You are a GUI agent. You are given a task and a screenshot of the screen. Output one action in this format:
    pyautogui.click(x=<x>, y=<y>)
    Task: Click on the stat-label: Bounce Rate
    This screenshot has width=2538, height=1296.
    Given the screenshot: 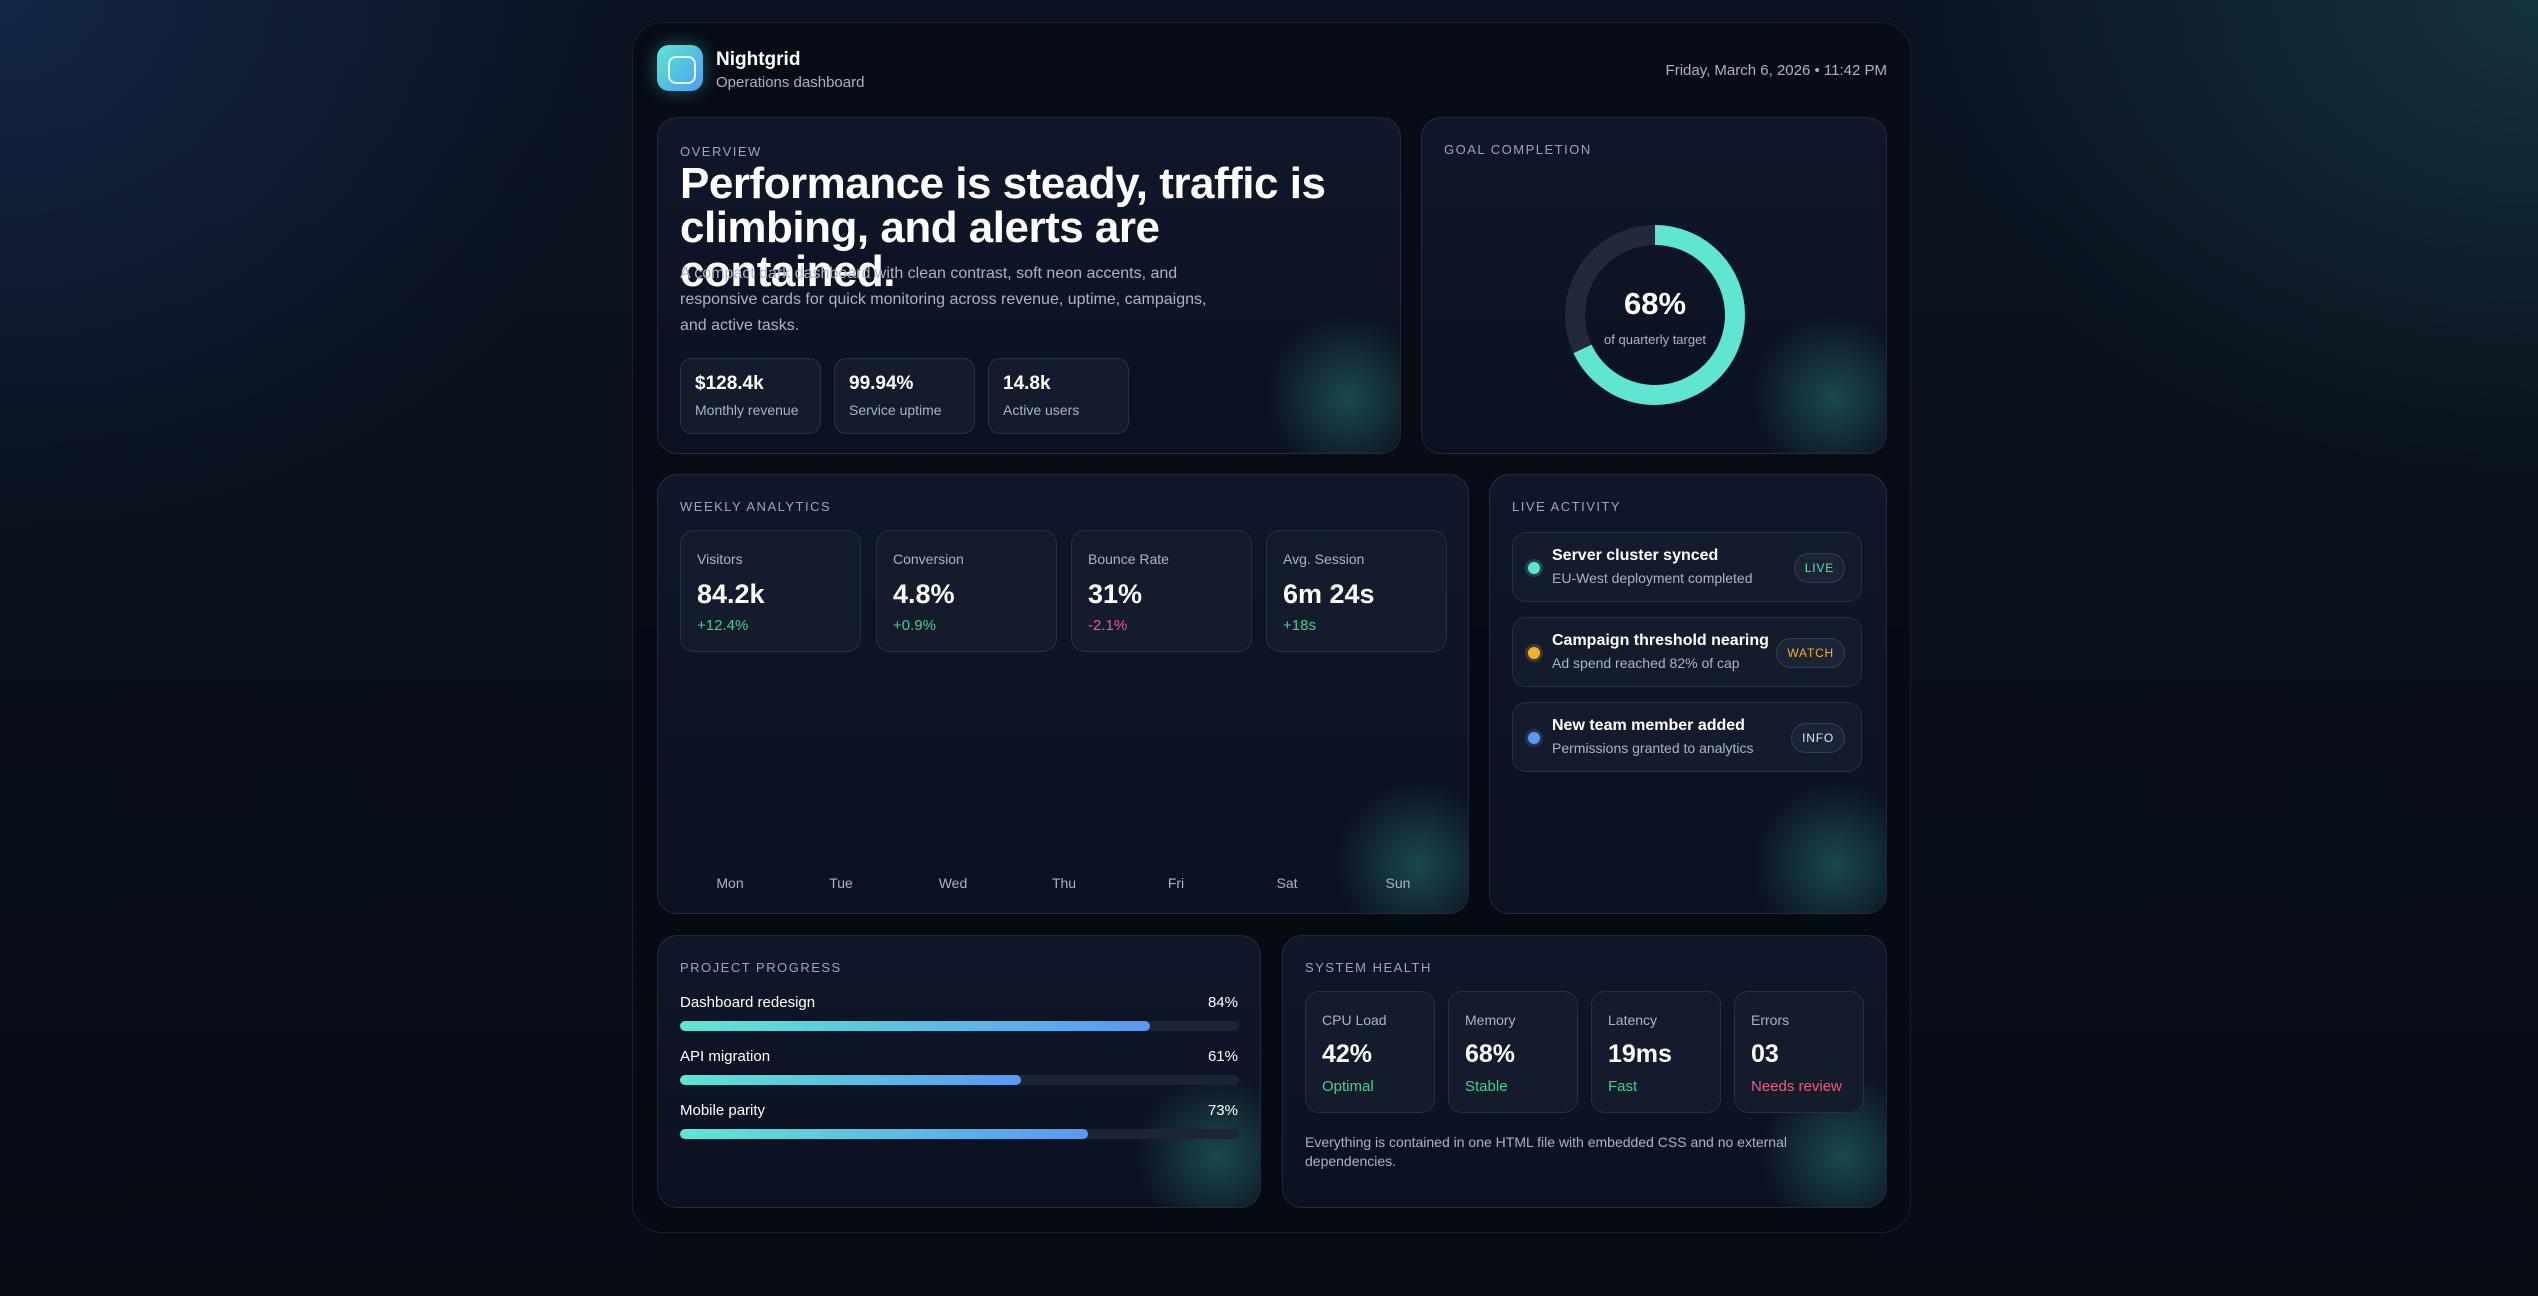 What is the action you would take?
    pyautogui.click(x=1128, y=559)
    